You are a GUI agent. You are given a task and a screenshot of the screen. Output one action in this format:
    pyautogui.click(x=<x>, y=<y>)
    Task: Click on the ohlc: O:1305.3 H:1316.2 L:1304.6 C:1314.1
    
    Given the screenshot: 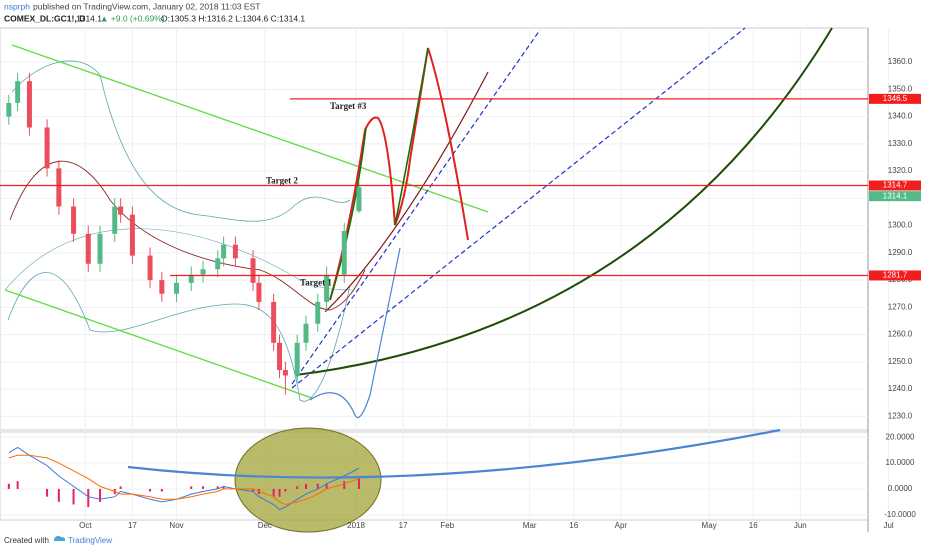 What is the action you would take?
    pyautogui.click(x=233, y=18)
    